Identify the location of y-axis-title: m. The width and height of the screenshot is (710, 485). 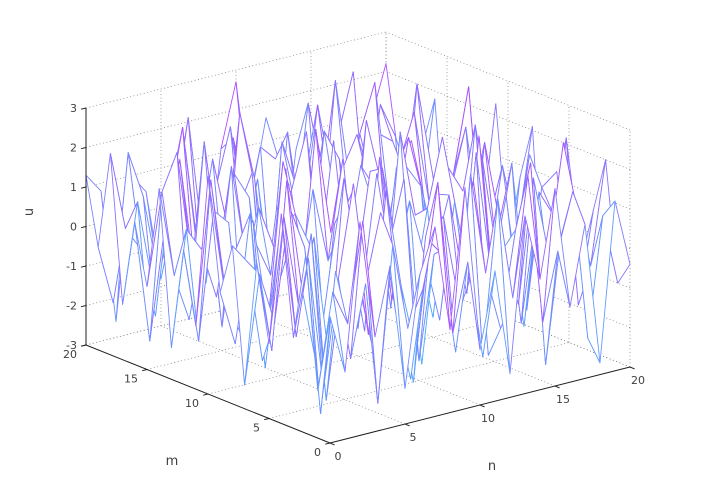
(172, 461).